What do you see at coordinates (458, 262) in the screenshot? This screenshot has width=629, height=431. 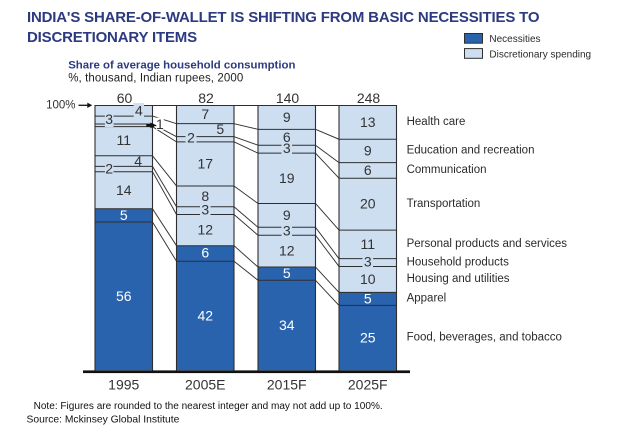 I see `svg-text: Household products` at bounding box center [458, 262].